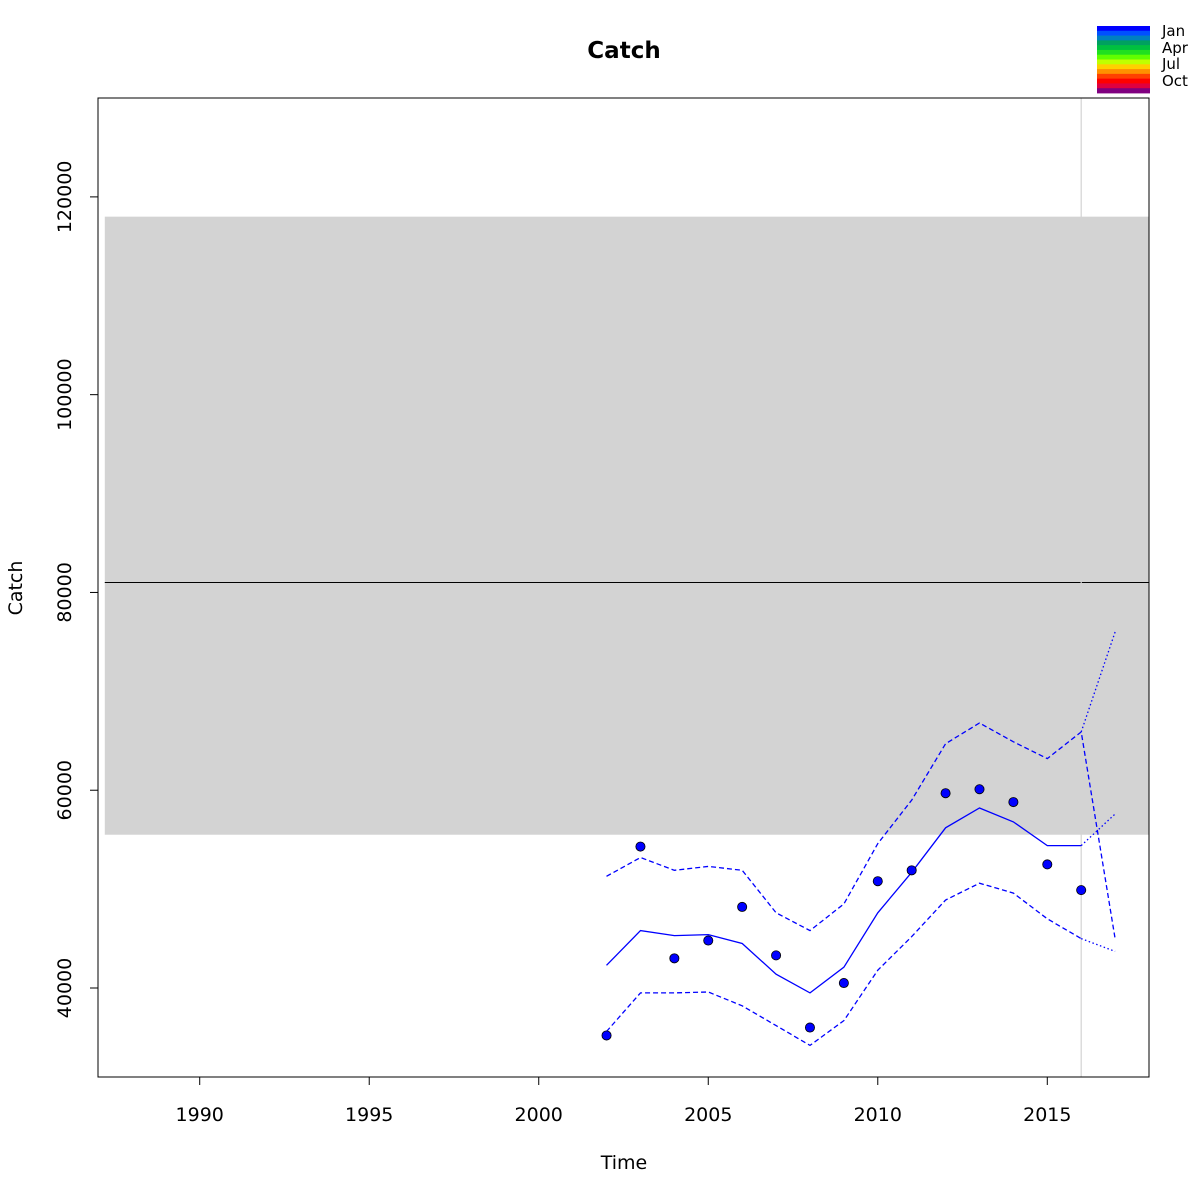 This screenshot has width=1200, height=1200. I want to click on x-tick-label: 2015, so click(1047, 1115).